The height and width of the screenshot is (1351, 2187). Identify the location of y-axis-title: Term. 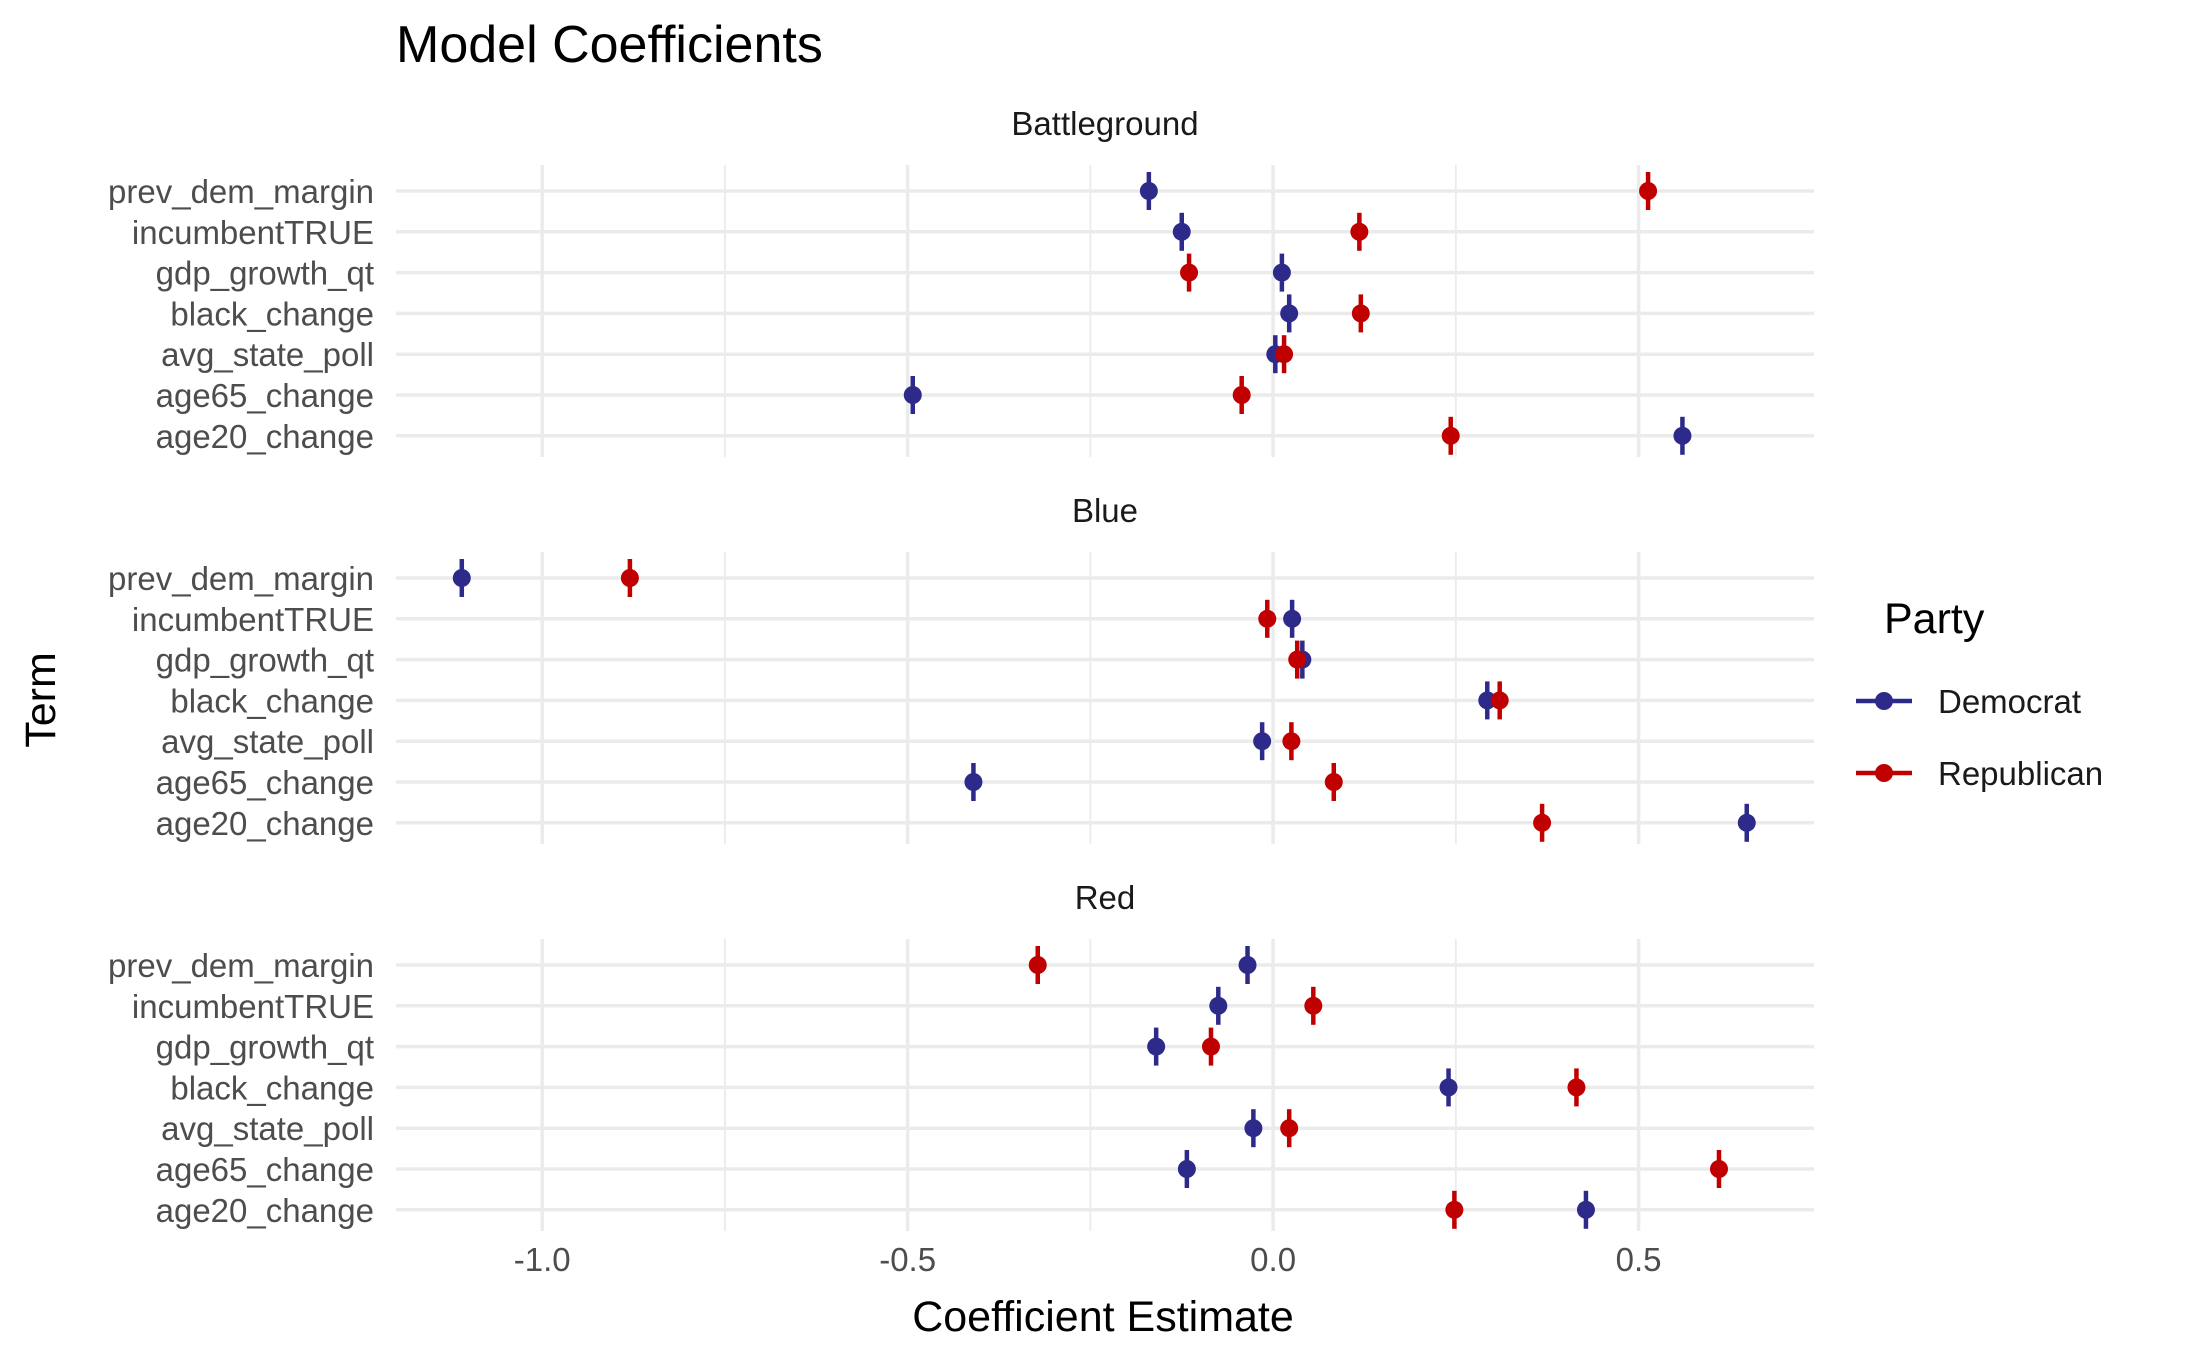
(41, 700).